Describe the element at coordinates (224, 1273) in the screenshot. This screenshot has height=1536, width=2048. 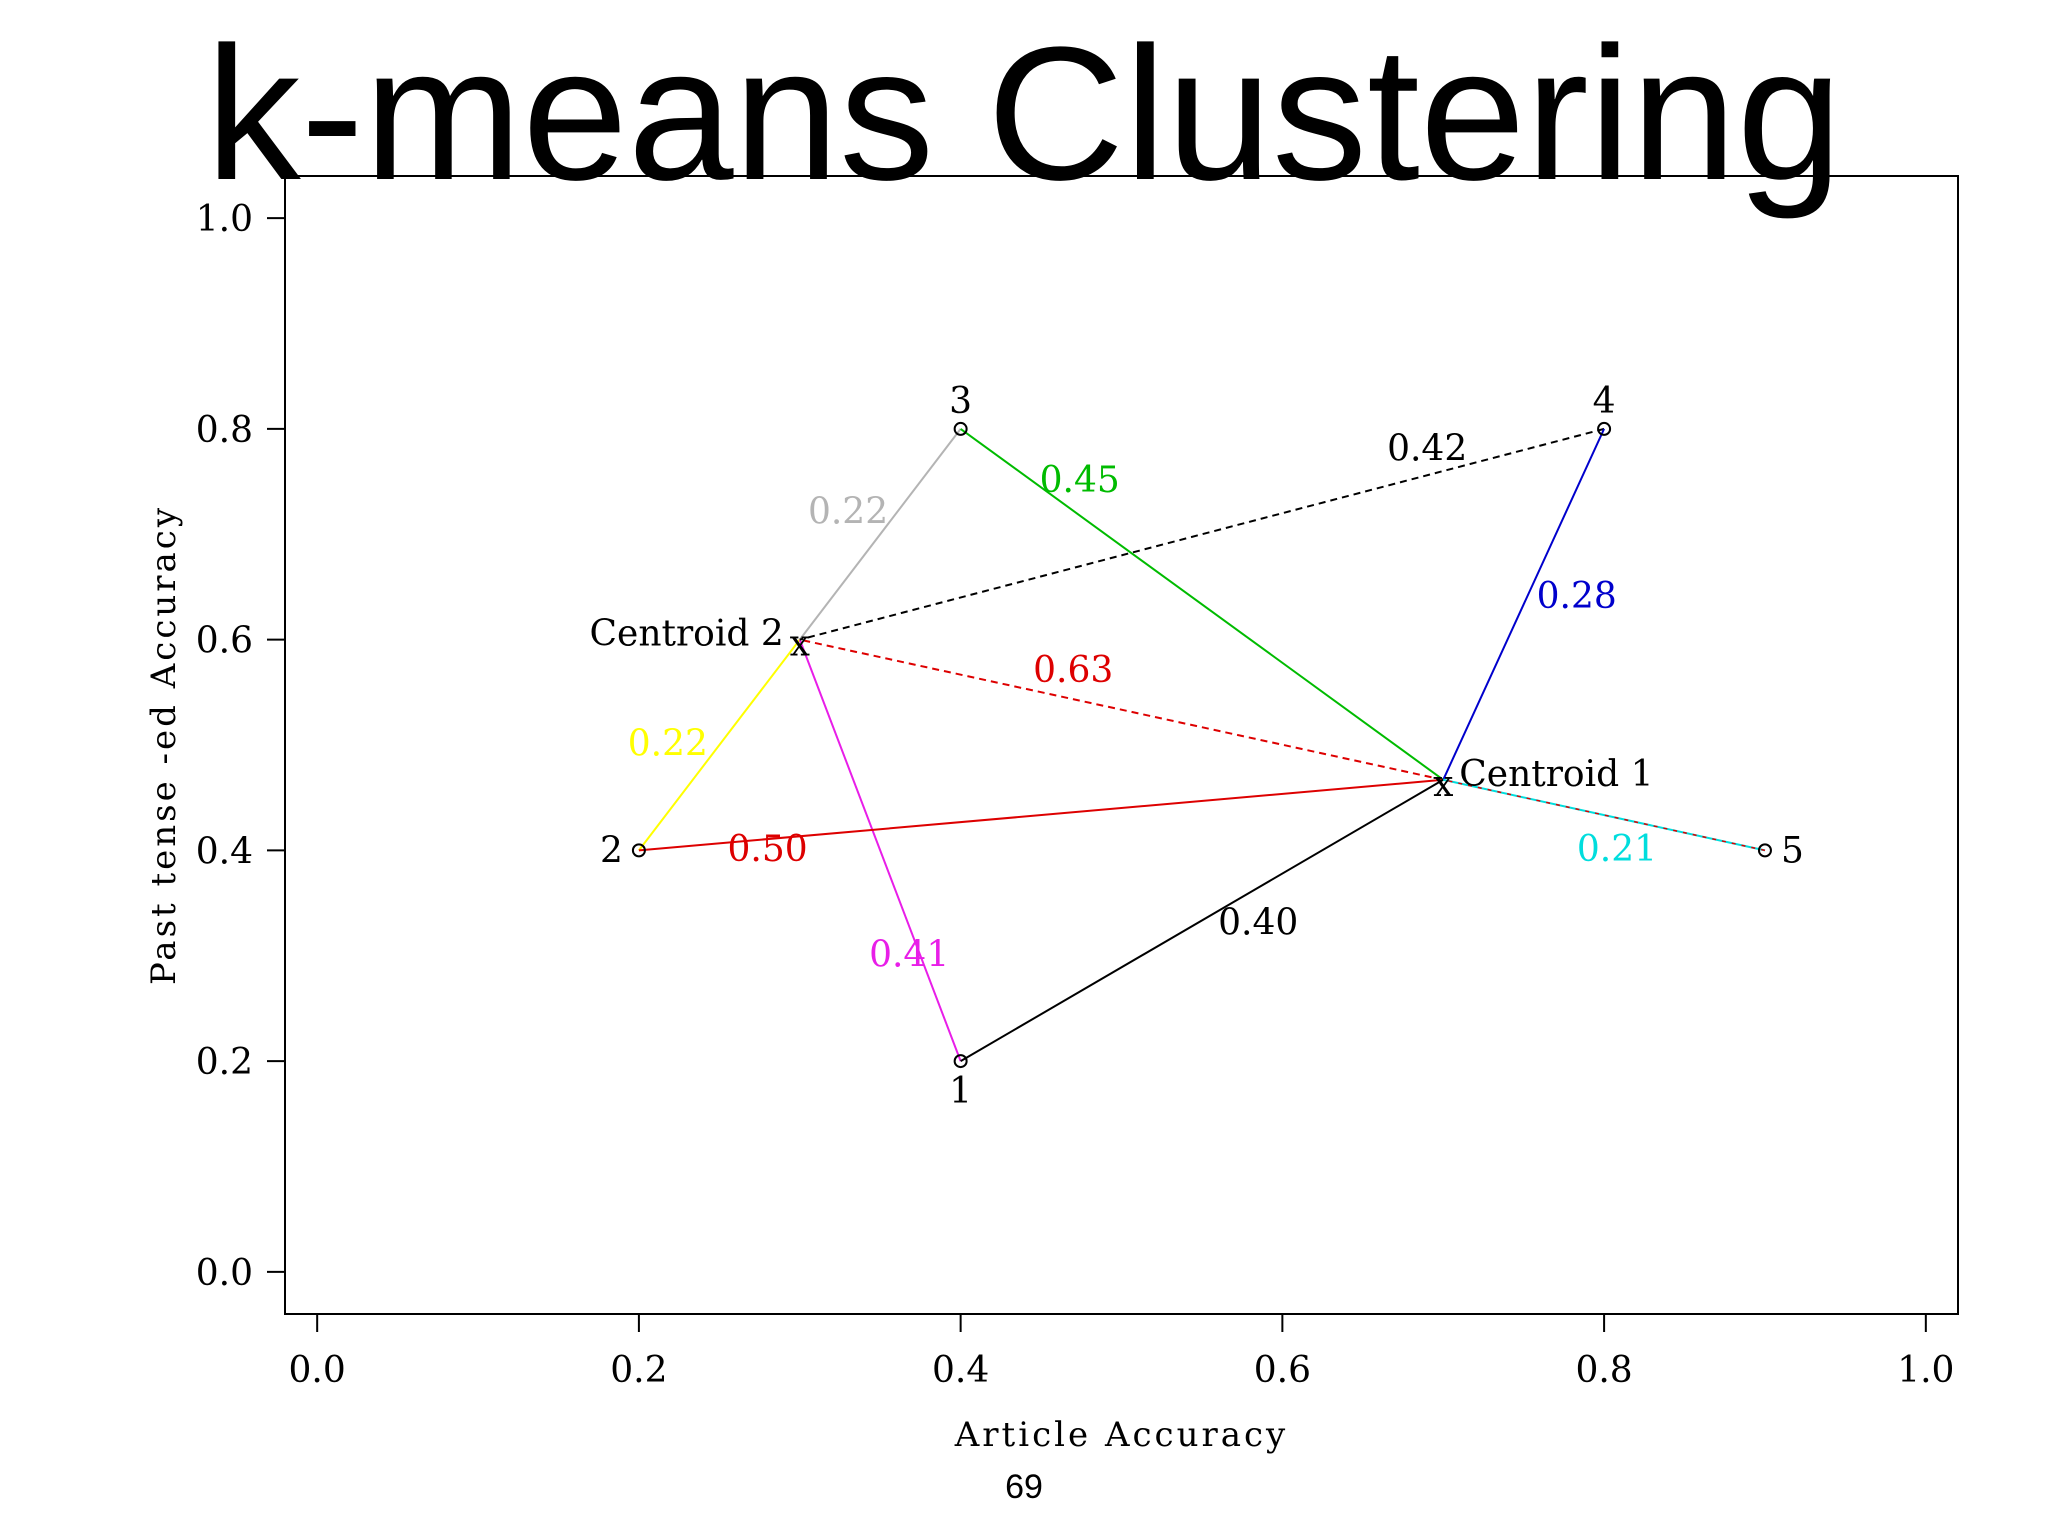
I see `y-tick-label: 0.0` at that location.